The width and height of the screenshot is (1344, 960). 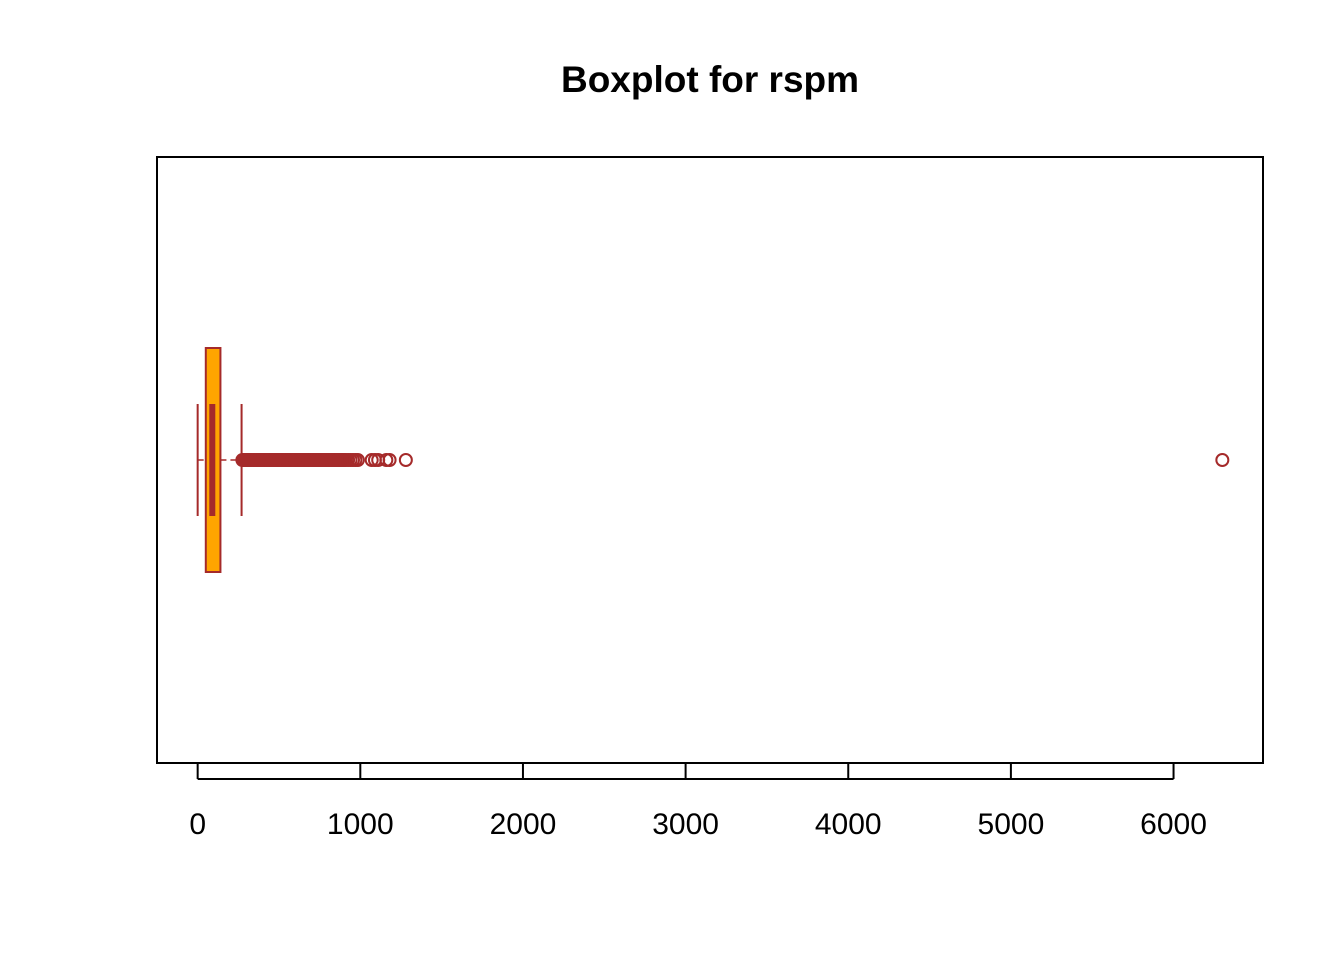 I want to click on outlier-points, so click(x=732, y=460).